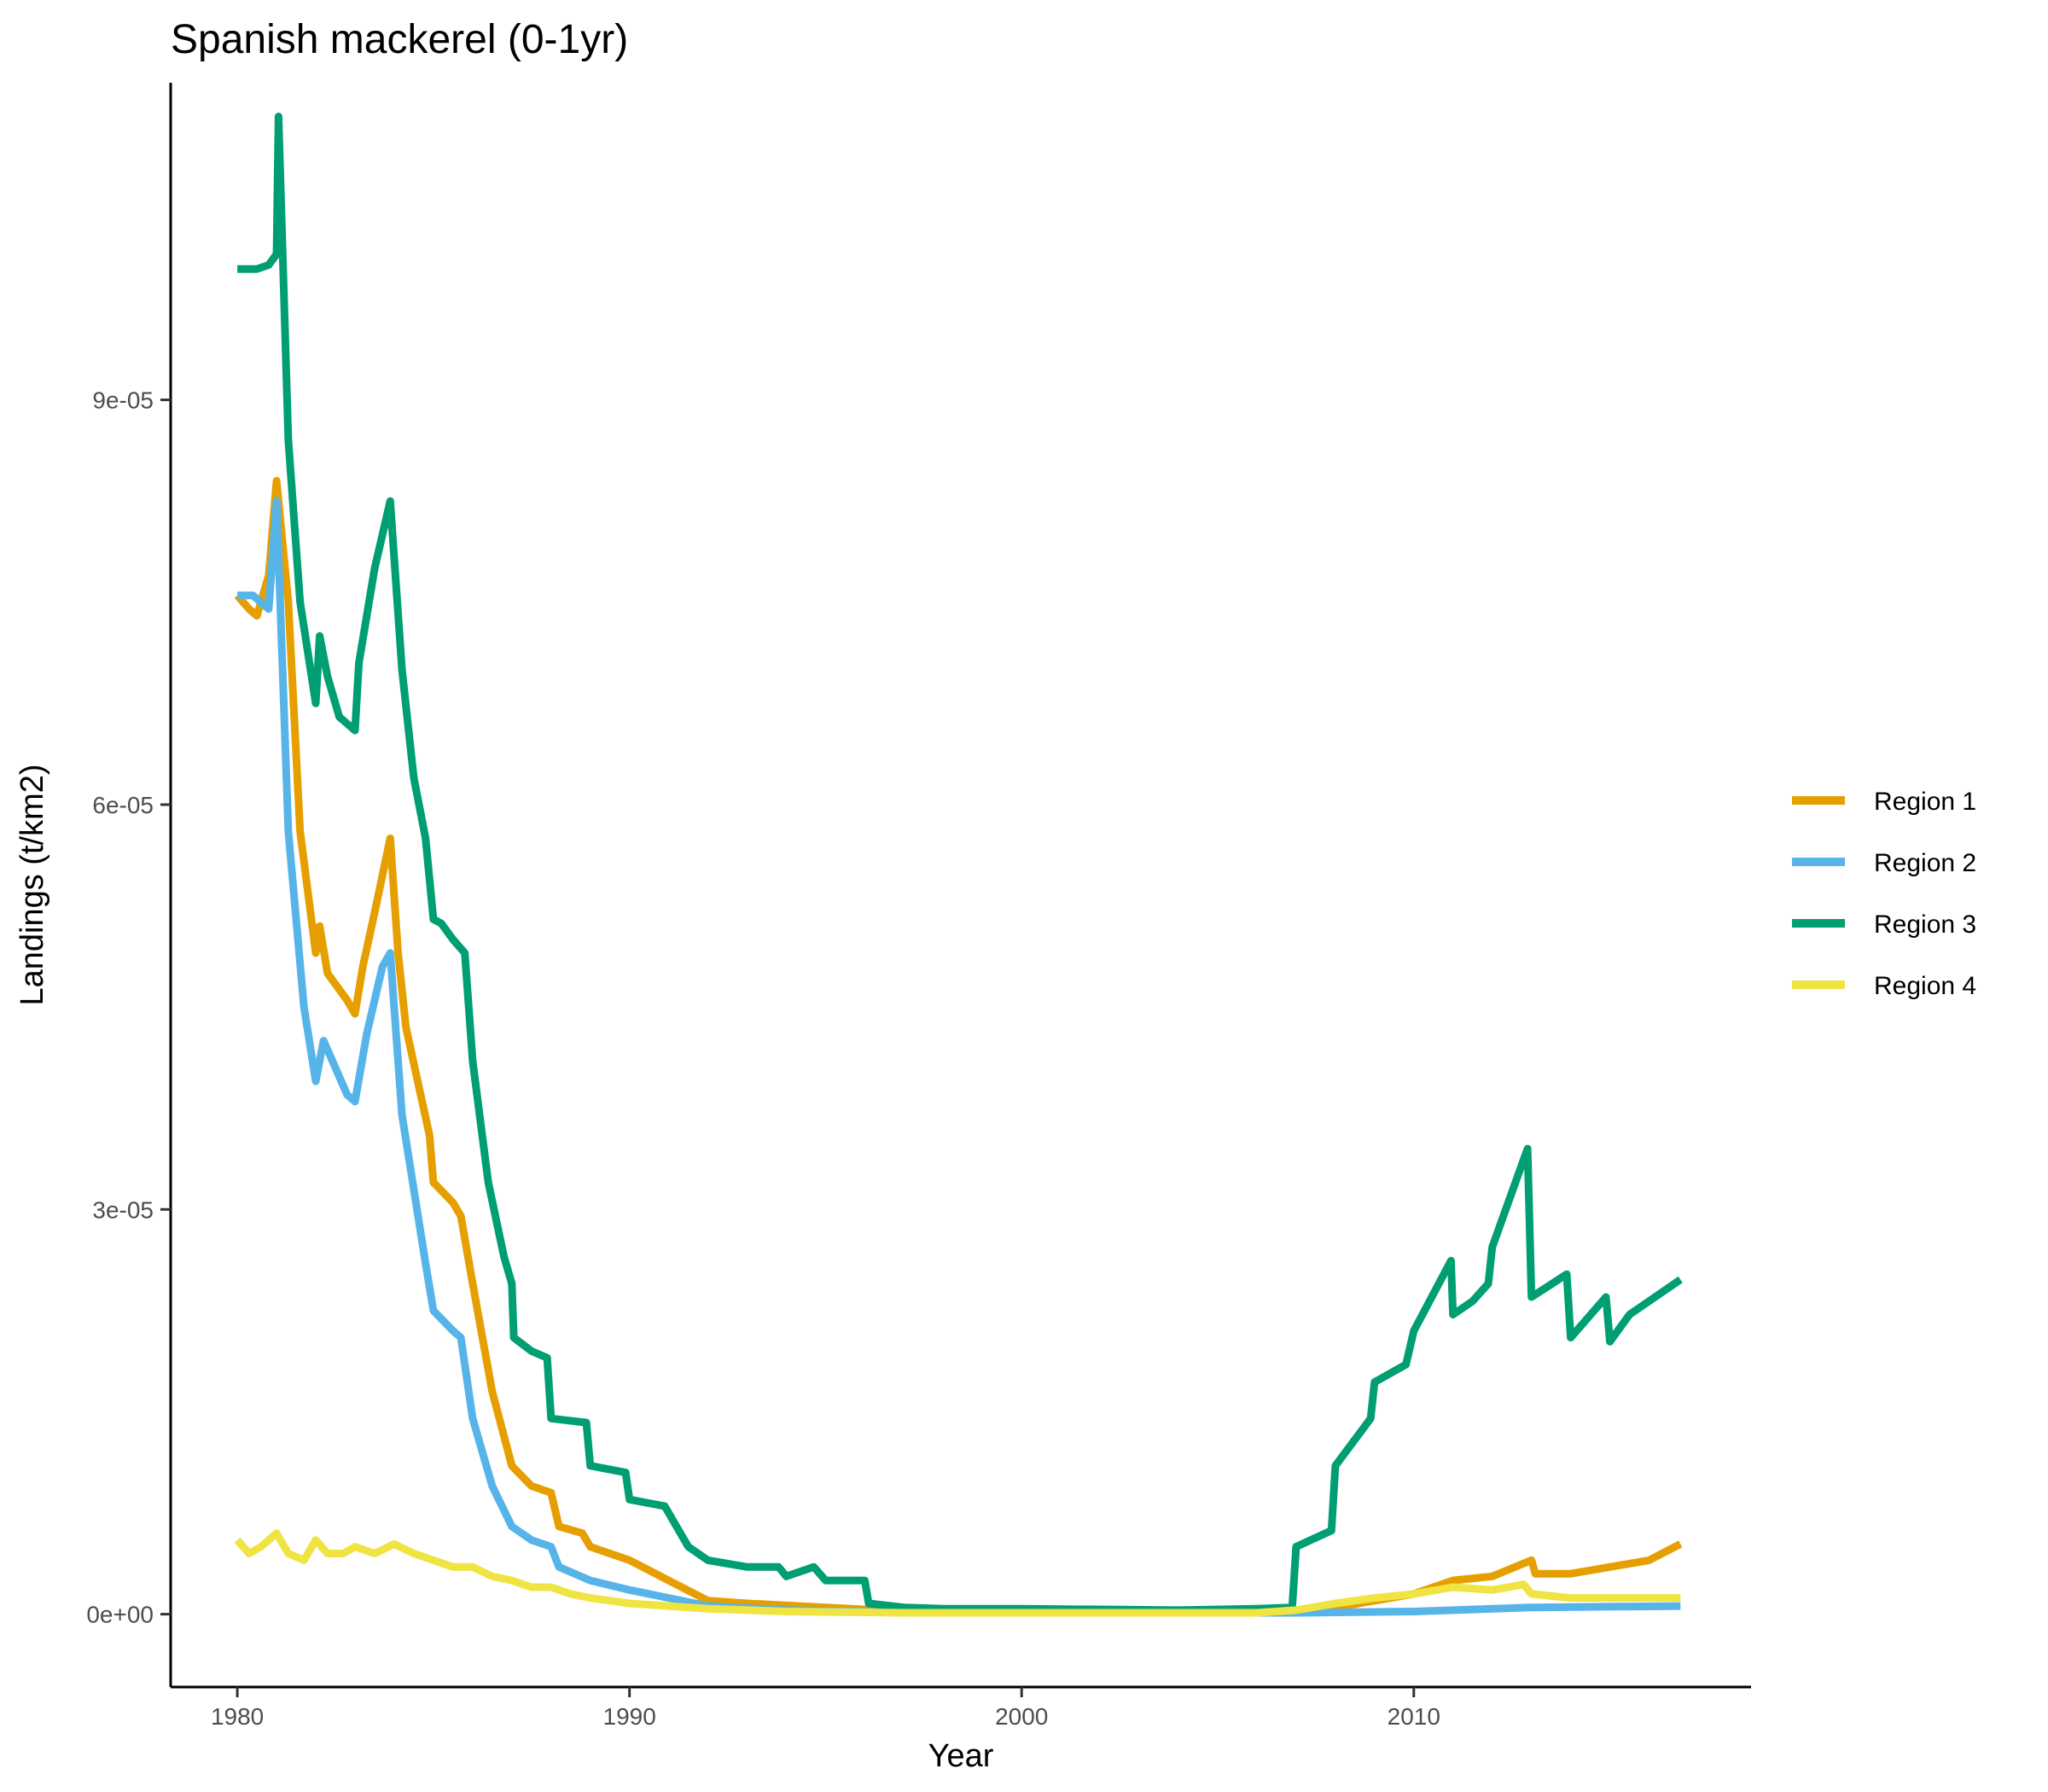 The image size is (2048, 1792). I want to click on y-tick-label: 3e-05, so click(123, 1209).